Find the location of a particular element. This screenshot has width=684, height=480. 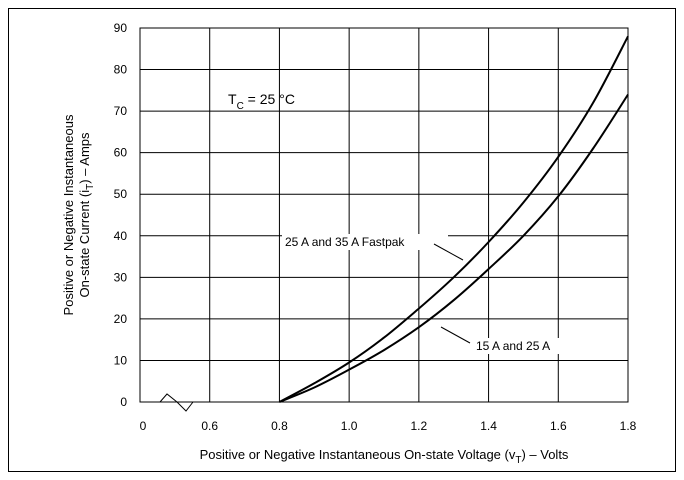

y-tick-label: 90 is located at coordinates (121, 28).